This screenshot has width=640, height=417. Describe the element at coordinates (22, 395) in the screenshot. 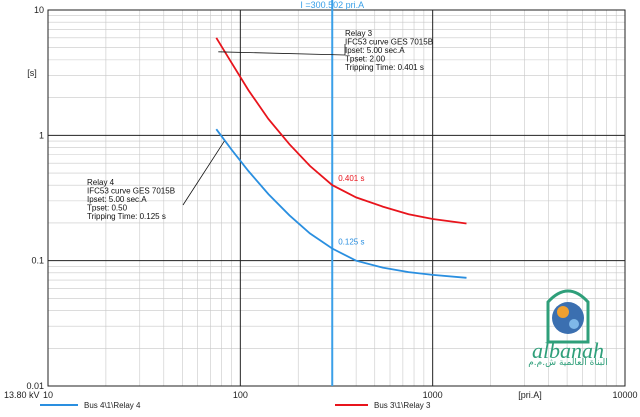

I see `voltage-label: 13.80 kV` at that location.